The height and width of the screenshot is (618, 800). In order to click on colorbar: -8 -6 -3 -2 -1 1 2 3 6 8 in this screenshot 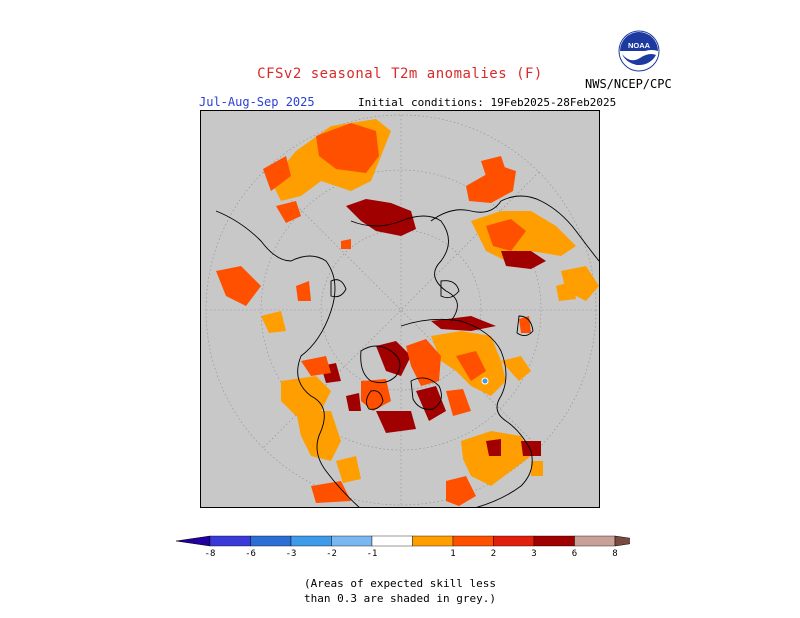, I will do `click(402, 547)`.